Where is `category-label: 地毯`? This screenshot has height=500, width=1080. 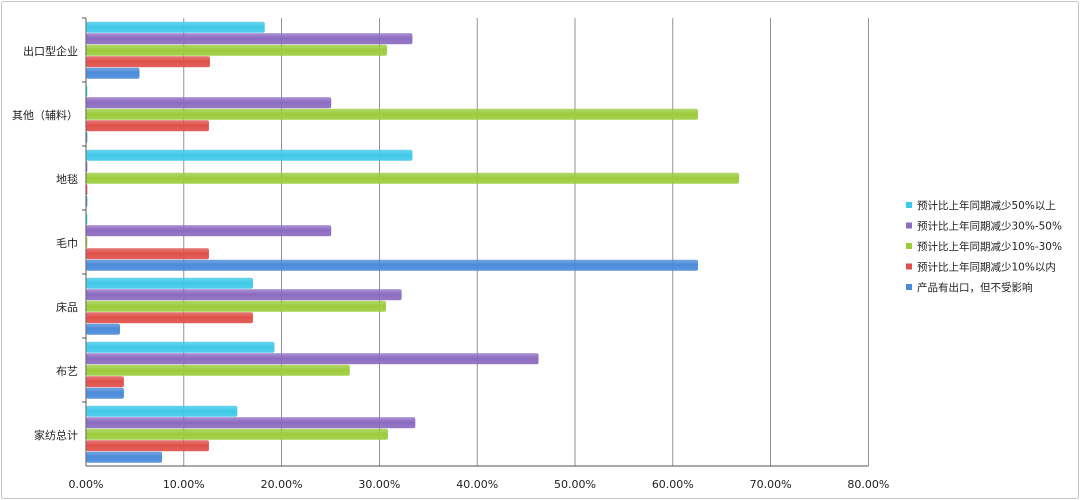 category-label: 地毯 is located at coordinates (67, 179).